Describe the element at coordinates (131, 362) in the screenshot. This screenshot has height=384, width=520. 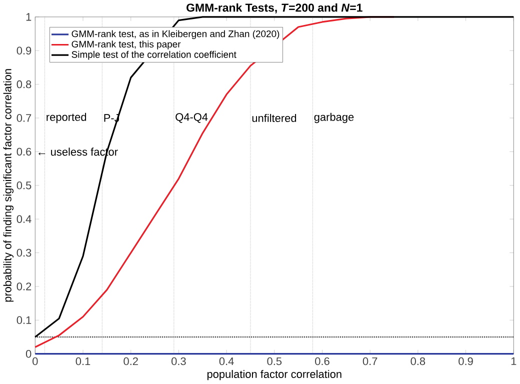
I see `x-tick-label: 0.2` at that location.